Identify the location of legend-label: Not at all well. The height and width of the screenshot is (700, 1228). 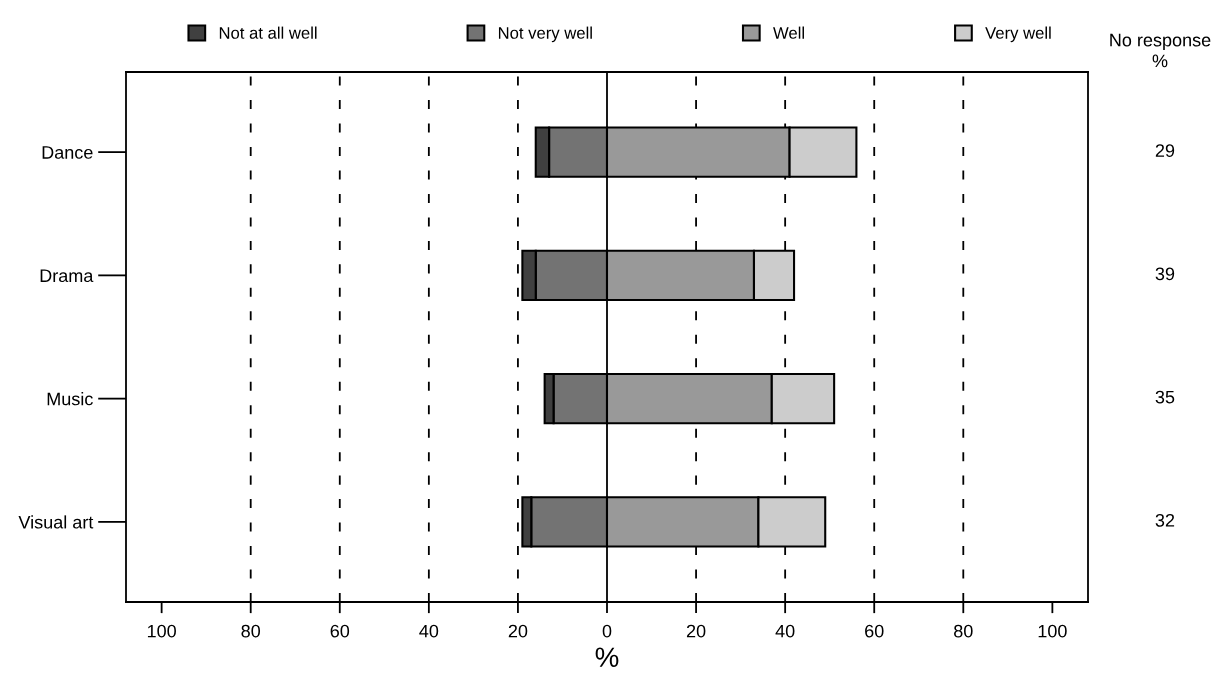
(268, 32).